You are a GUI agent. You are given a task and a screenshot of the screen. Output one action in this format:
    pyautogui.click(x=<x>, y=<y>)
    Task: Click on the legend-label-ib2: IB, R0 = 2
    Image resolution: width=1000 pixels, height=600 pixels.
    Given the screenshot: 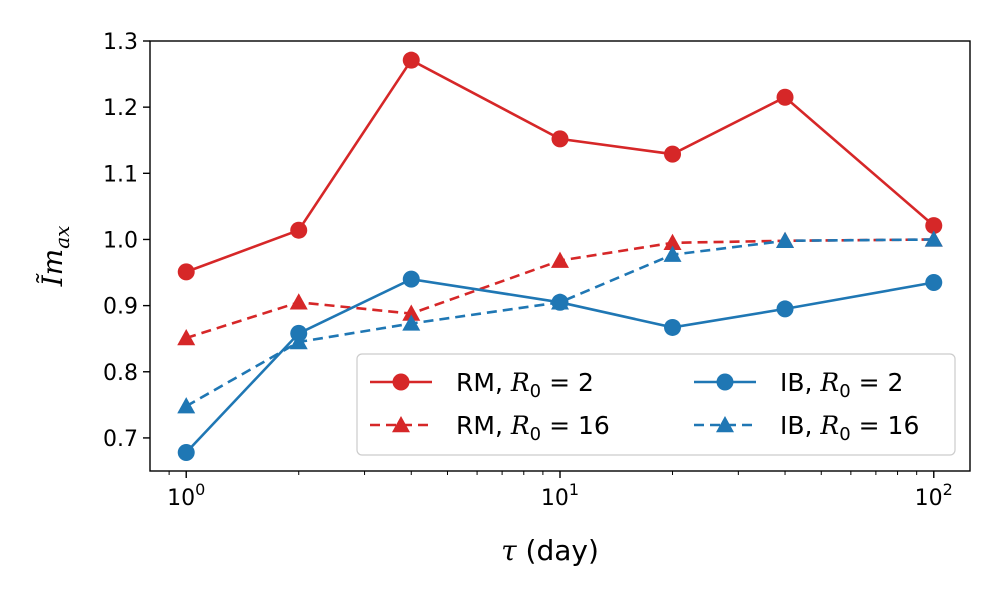 What is the action you would take?
    pyautogui.click(x=841, y=385)
    